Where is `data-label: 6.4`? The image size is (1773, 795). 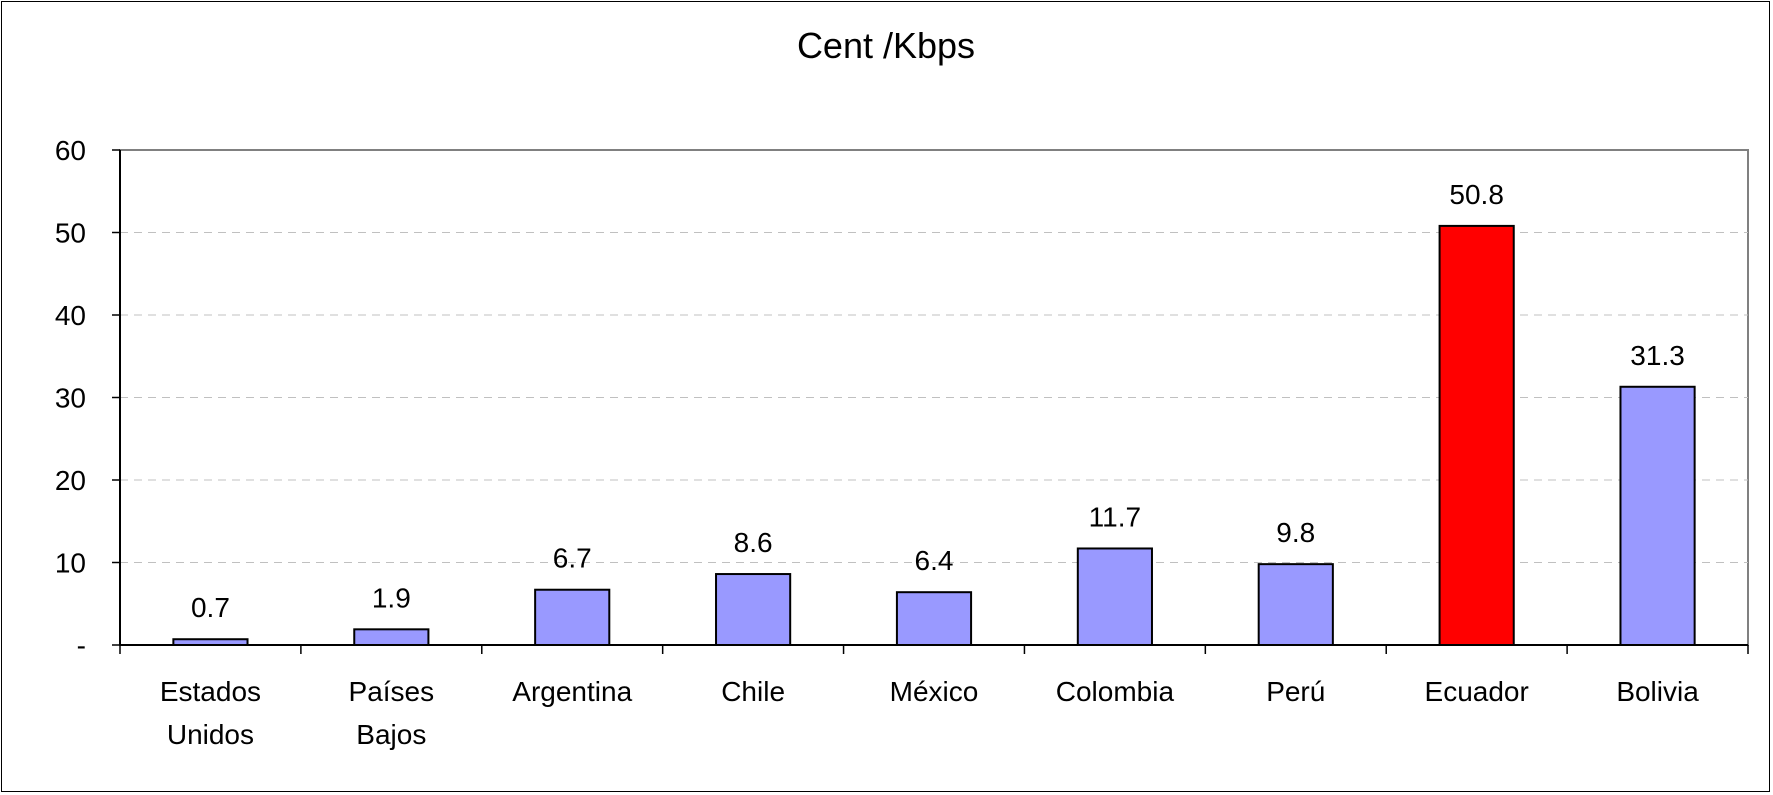 data-label: 6.4 is located at coordinates (934, 560).